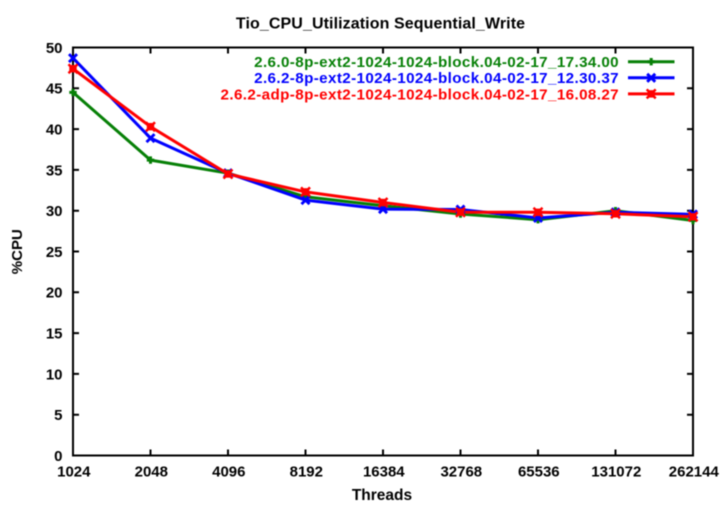  Describe the element at coordinates (539, 471) in the screenshot. I see `svg-text: 65536` at that location.